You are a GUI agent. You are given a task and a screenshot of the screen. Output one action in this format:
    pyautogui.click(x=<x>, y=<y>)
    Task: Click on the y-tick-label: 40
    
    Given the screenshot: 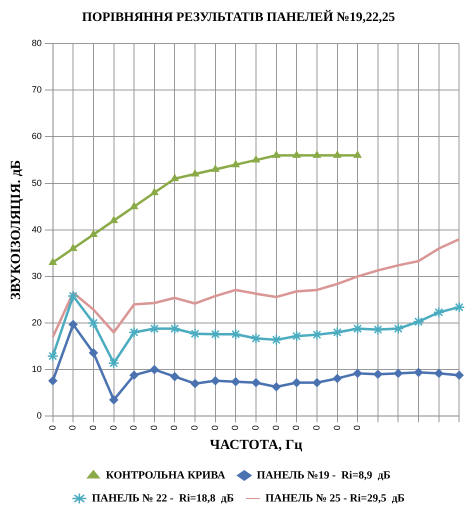 What is the action you would take?
    pyautogui.click(x=37, y=229)
    